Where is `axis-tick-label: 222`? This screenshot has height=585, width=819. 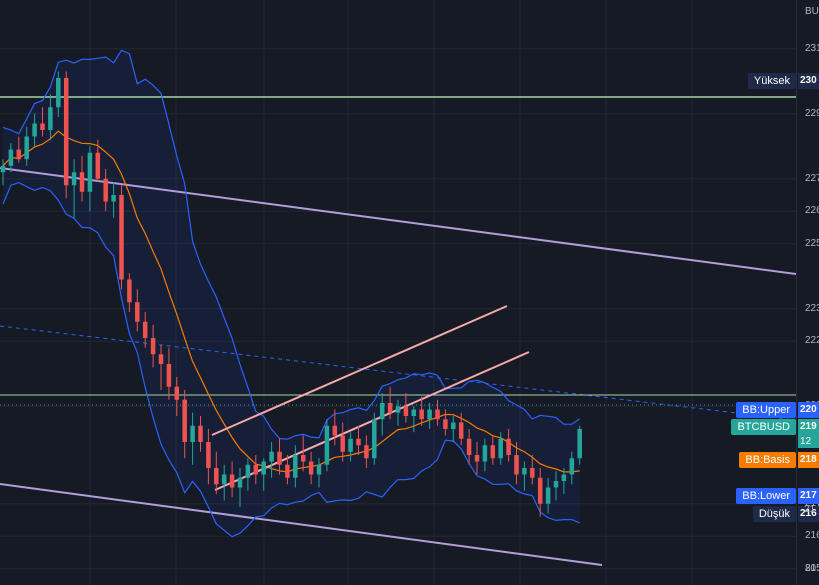 axis-tick-label: 222 is located at coordinates (812, 341).